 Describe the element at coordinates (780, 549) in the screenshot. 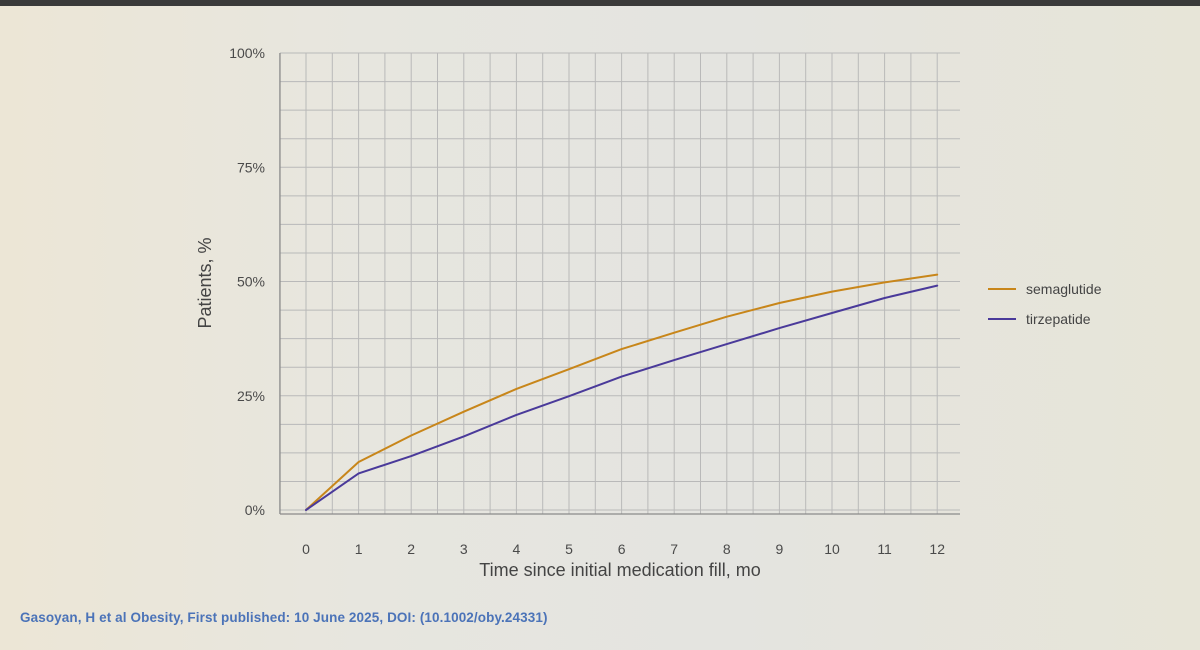

I see `x-tick-label: 9` at that location.